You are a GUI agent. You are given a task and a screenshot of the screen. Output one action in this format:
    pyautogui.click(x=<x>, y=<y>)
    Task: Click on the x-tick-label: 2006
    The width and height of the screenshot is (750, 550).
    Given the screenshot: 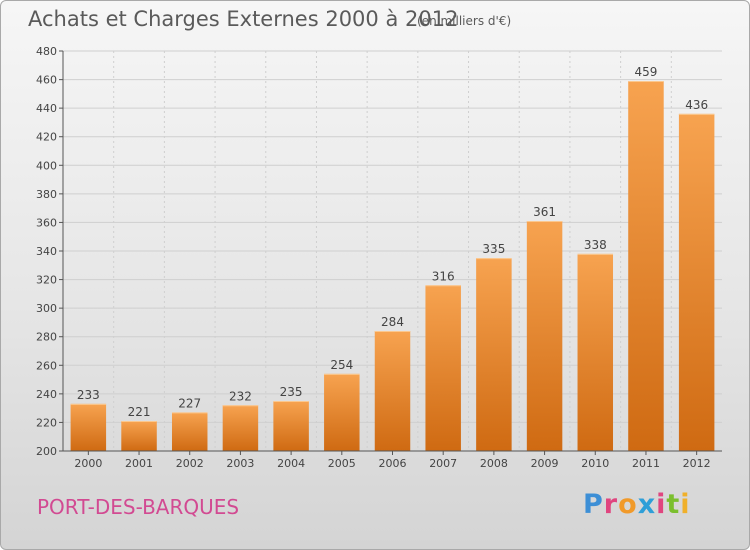 What is the action you would take?
    pyautogui.click(x=393, y=463)
    